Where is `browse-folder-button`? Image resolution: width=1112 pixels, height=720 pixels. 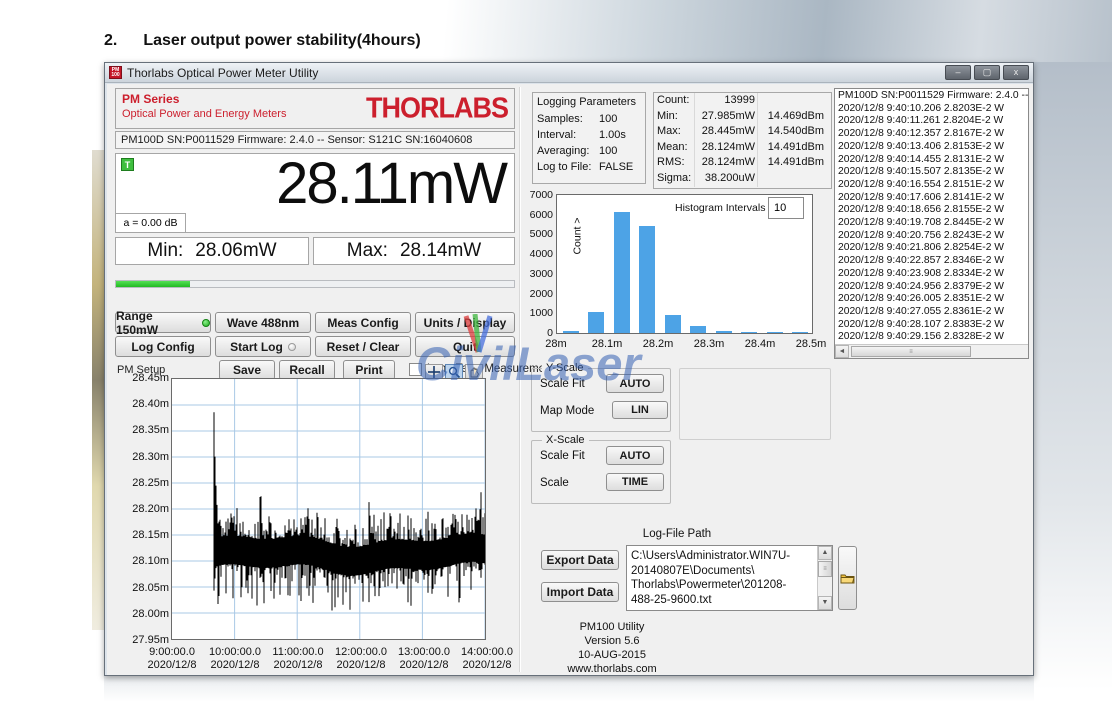
browse-folder-button is located at coordinates (847, 578).